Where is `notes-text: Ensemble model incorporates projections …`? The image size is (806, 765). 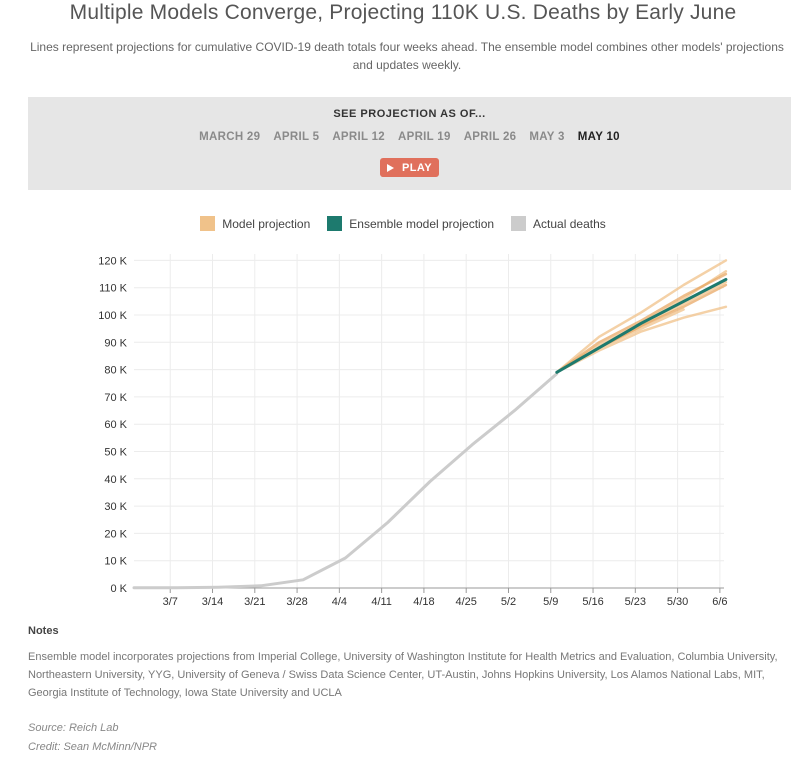
notes-text: Ensemble model incorporates projections … is located at coordinates (403, 675).